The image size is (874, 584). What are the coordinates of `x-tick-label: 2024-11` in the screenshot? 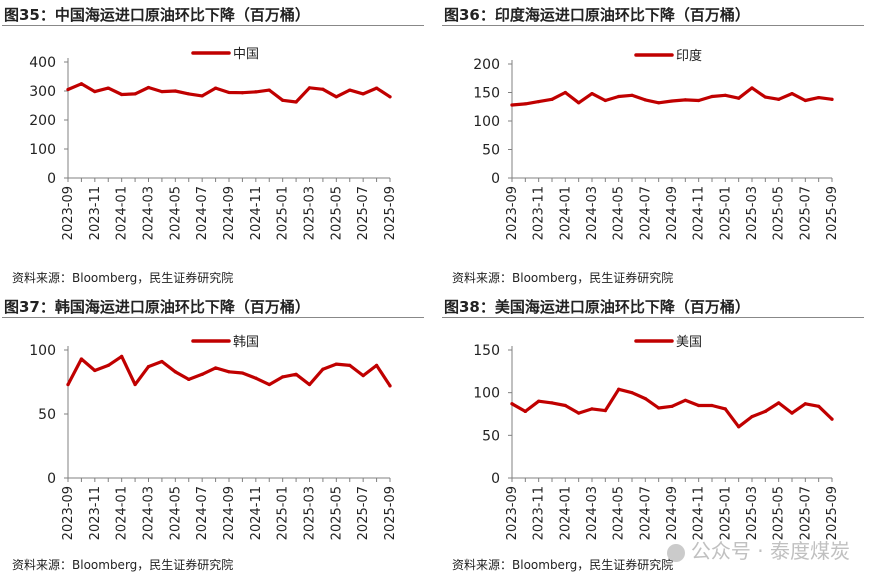 It's located at (256, 513).